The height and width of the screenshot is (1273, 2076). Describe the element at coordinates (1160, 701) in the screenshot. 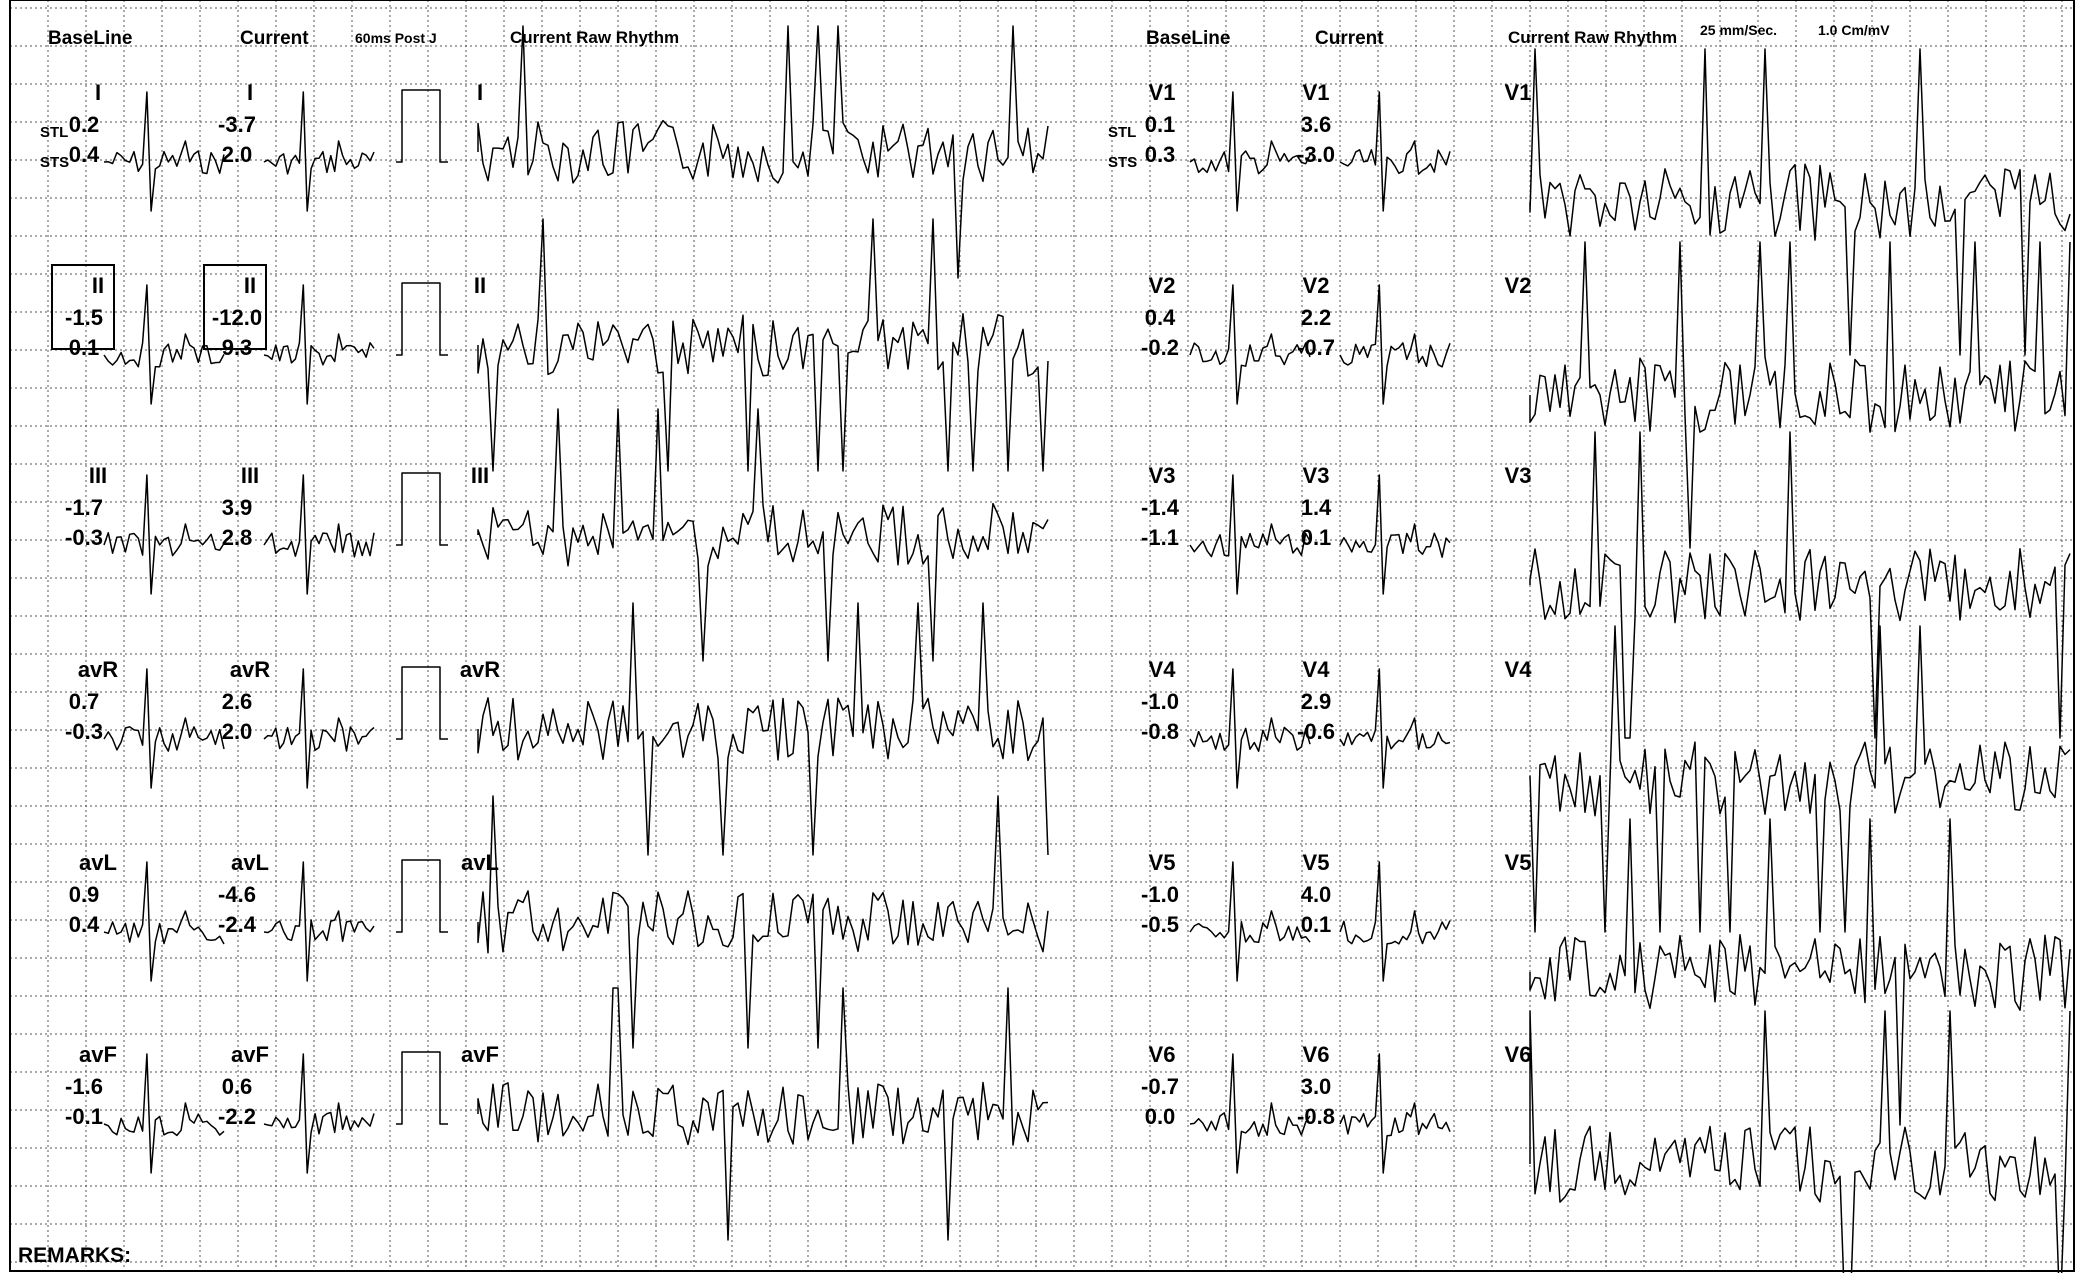

I see `baseline-value-stl: -1.0` at that location.